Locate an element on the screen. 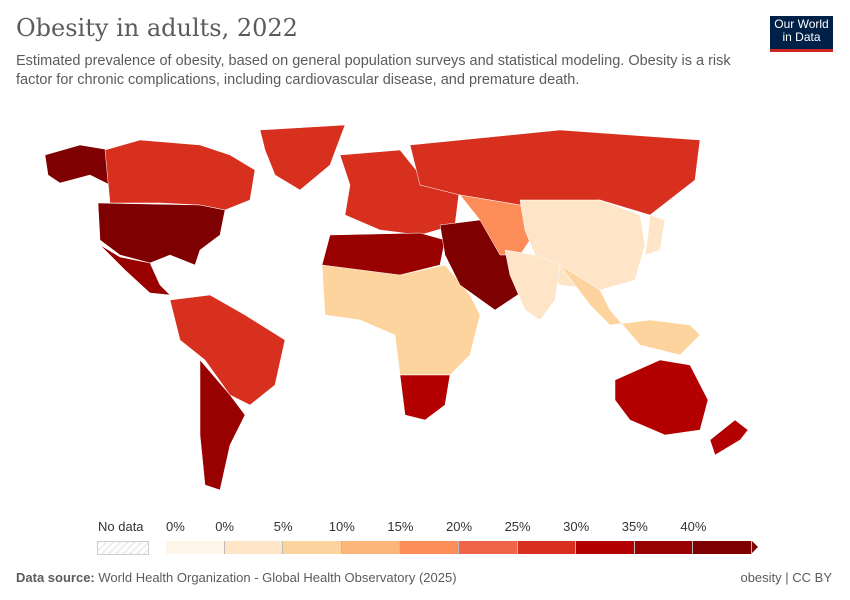 The image size is (850, 600). legend-tick: 5% is located at coordinates (283, 526).